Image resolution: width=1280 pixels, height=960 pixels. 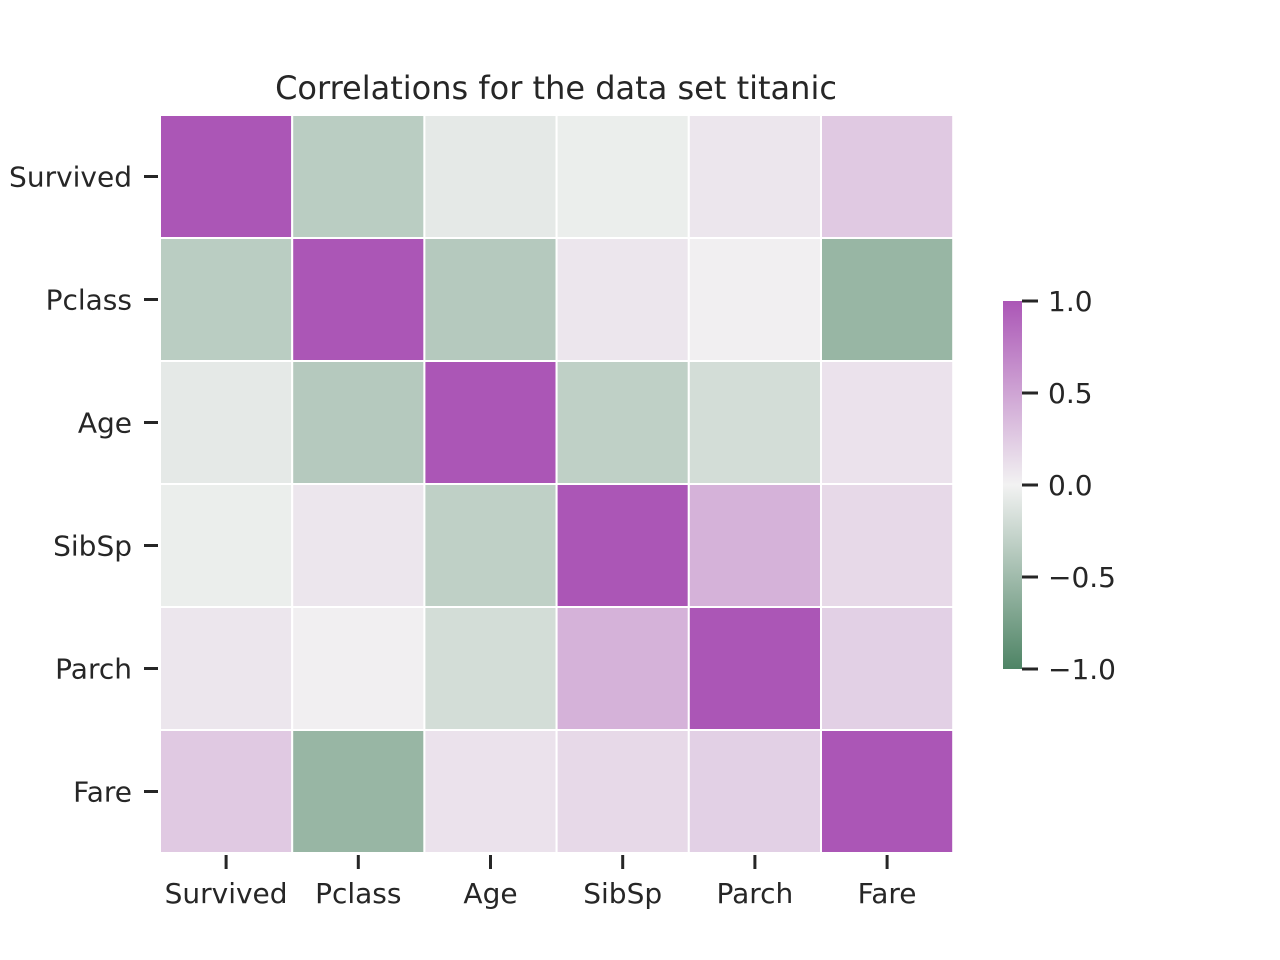 I want to click on heatmap-cell-fare-sibsp, so click(x=622, y=791).